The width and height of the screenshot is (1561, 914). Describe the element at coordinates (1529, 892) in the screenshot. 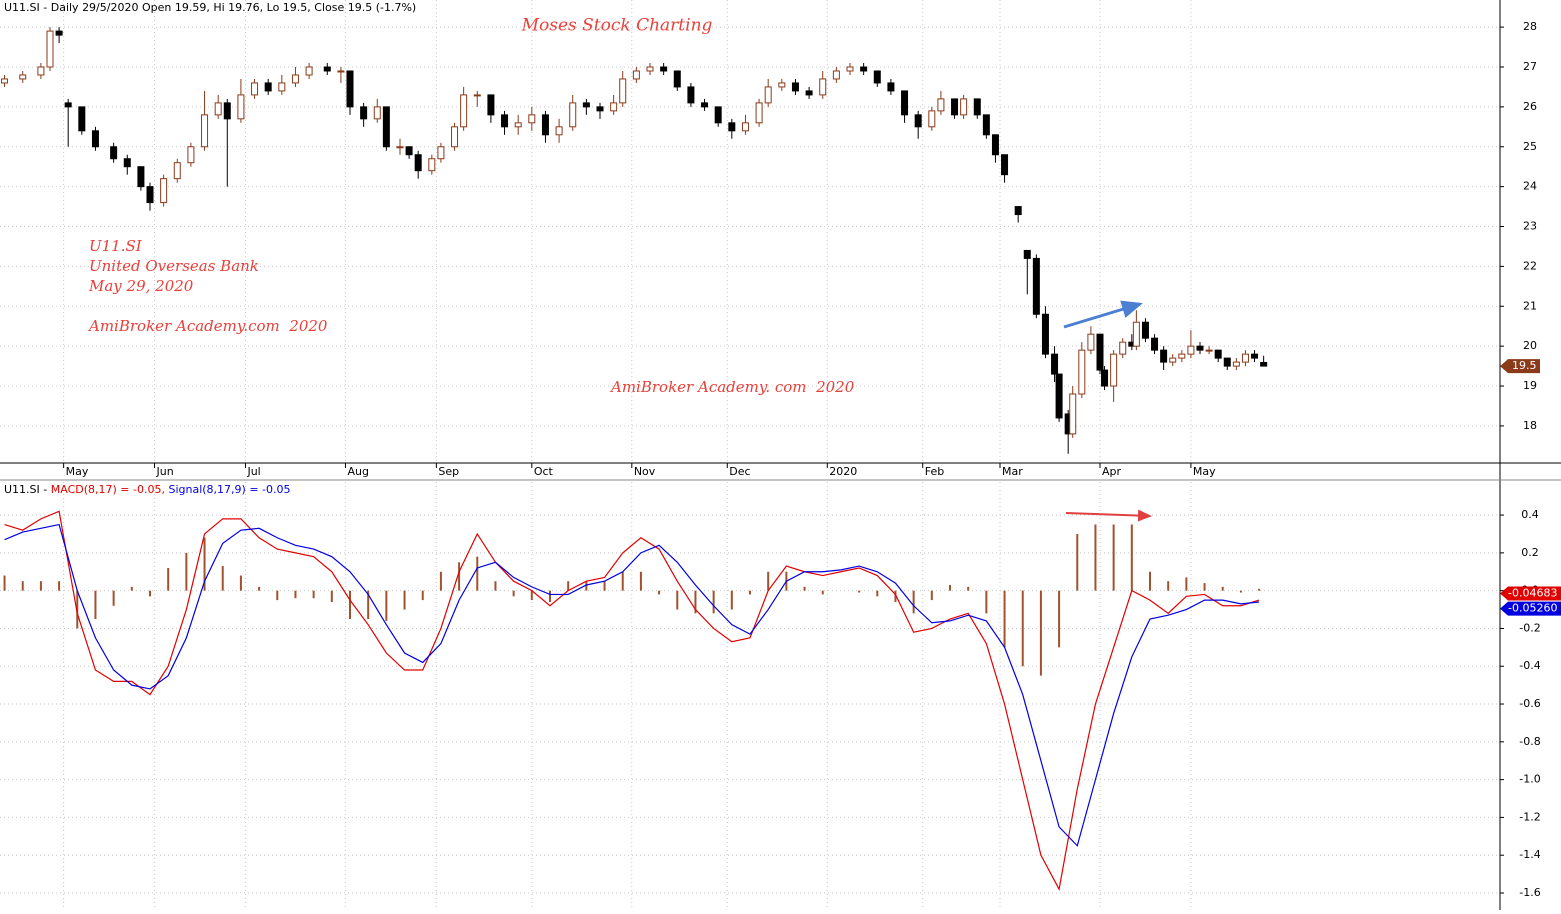

I see `y-tick-label: -1.6` at that location.